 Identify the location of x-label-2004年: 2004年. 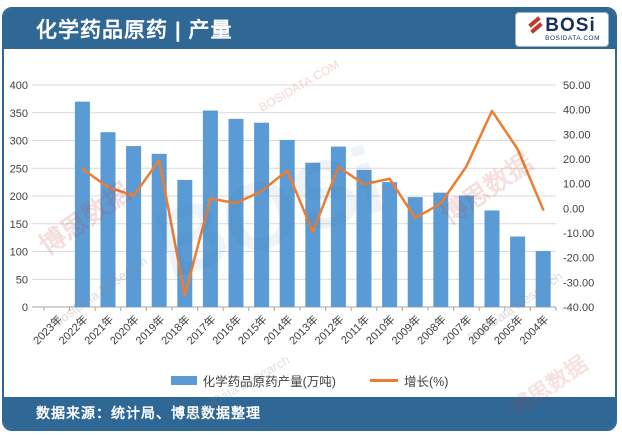
(533, 329).